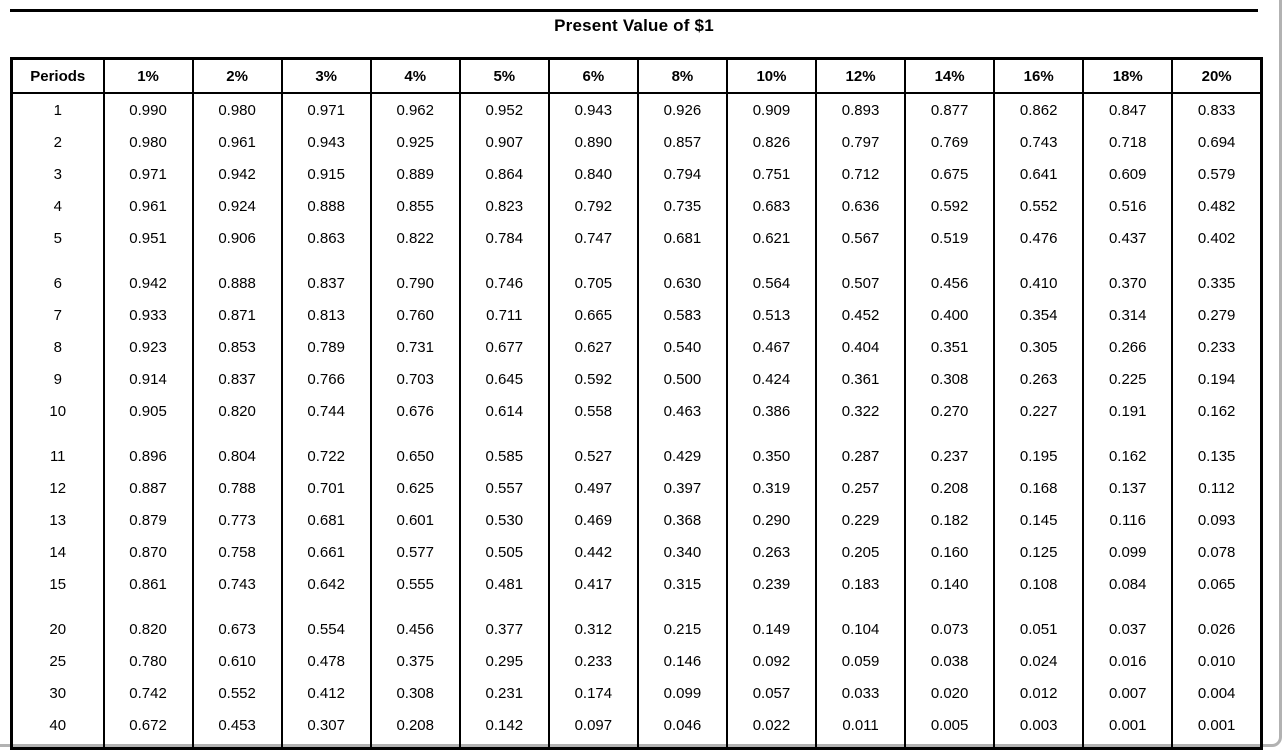 The width and height of the screenshot is (1286, 750). I want to click on rate-column-header: 14%, so click(950, 75).